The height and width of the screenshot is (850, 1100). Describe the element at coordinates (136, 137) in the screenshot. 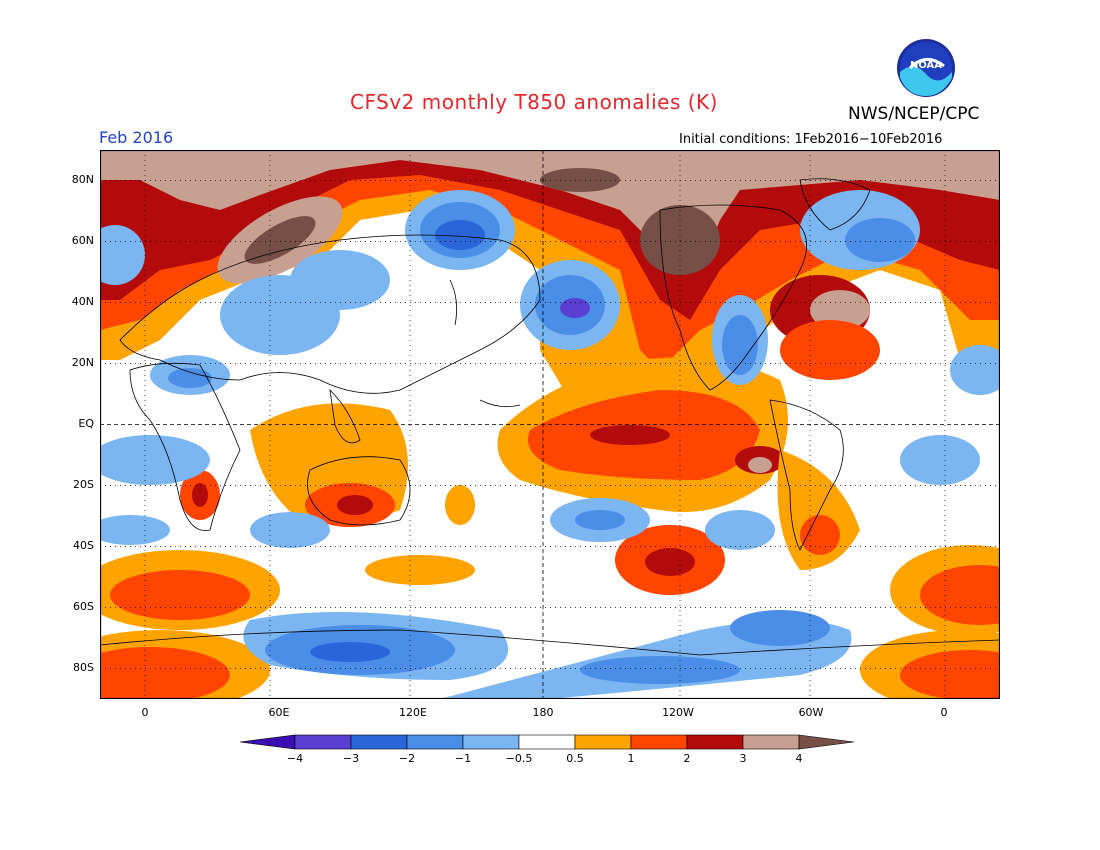

I see `month-label: Feb 2016` at that location.